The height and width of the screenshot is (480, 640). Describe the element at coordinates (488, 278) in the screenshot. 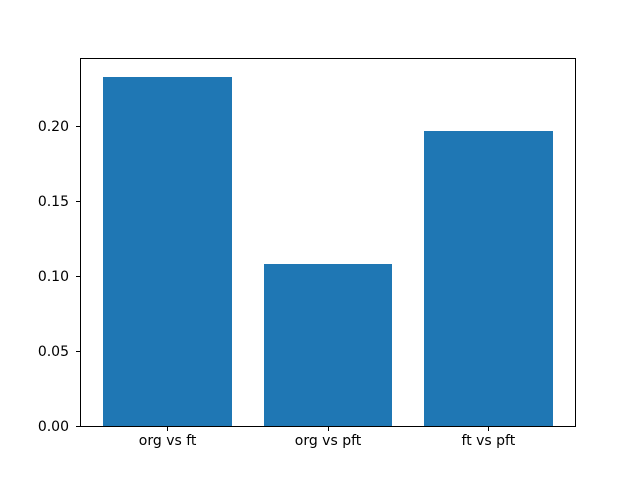

I see `bar-ft-vs-pft` at that location.